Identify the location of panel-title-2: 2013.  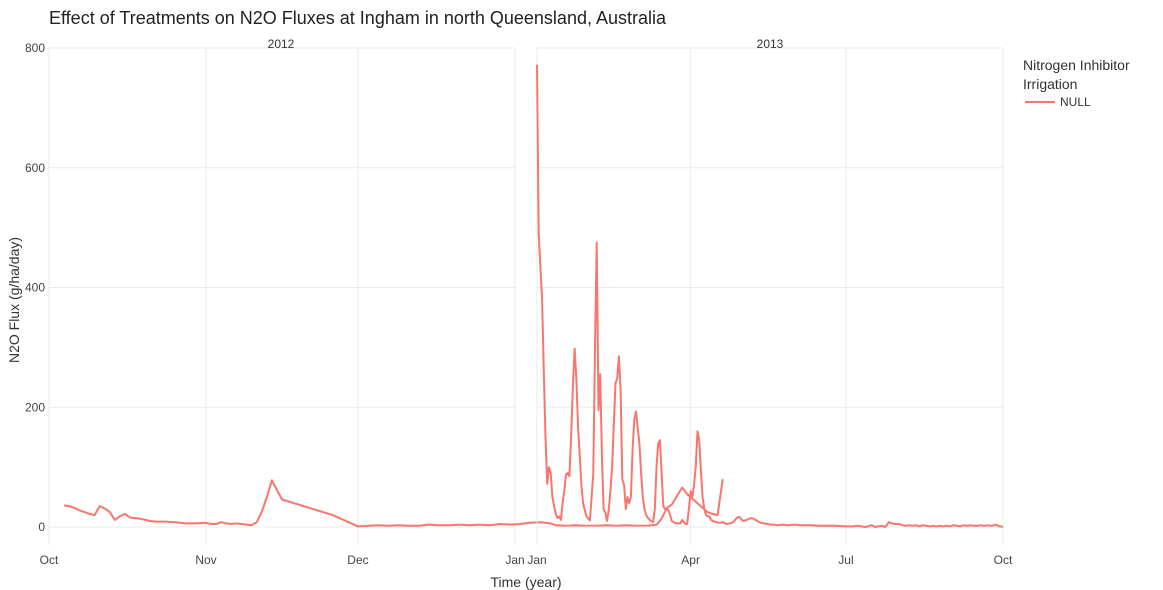
(770, 44).